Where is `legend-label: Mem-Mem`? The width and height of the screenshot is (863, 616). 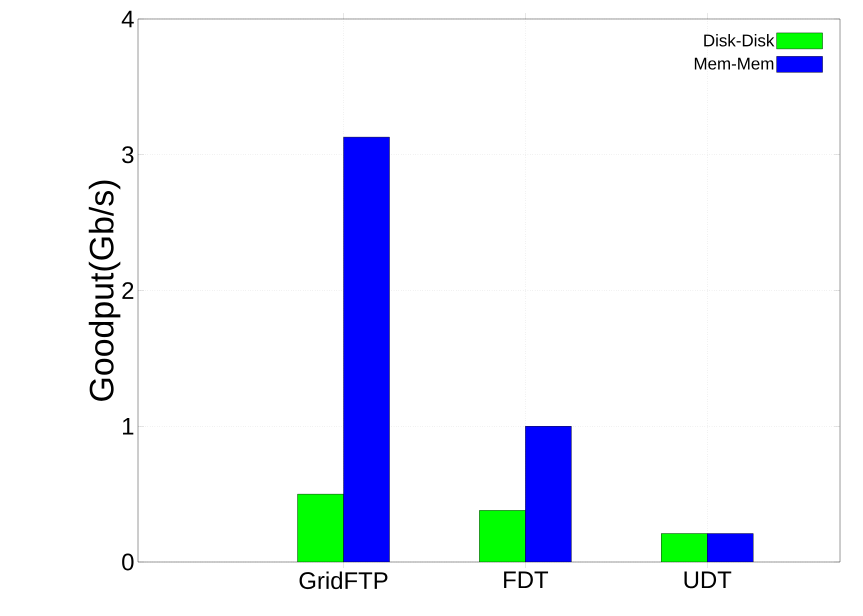 legend-label: Mem-Mem is located at coordinates (734, 64).